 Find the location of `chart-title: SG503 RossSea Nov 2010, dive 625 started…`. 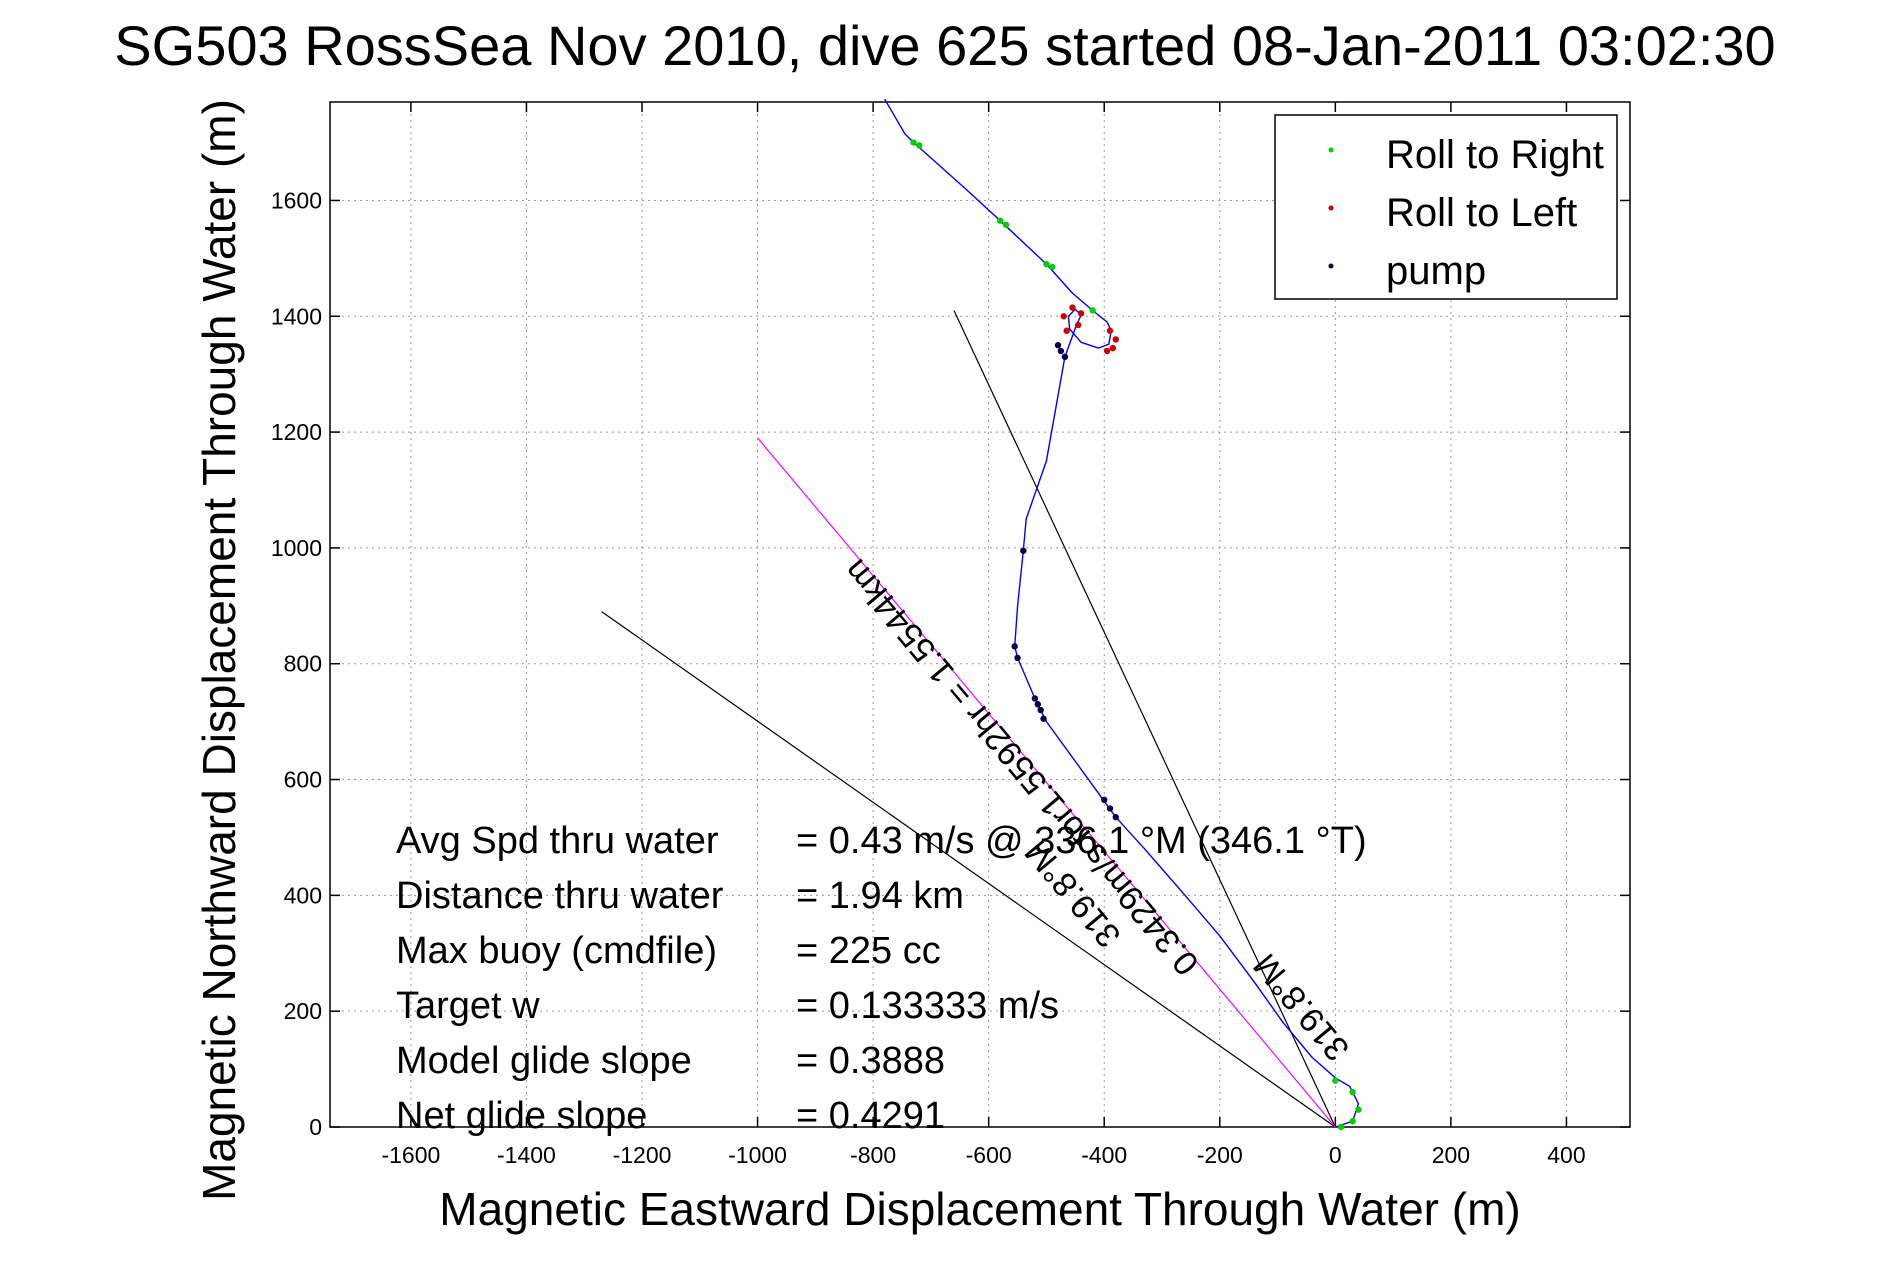

chart-title: SG503 RossSea Nov 2010, dive 625 started… is located at coordinates (944, 45).